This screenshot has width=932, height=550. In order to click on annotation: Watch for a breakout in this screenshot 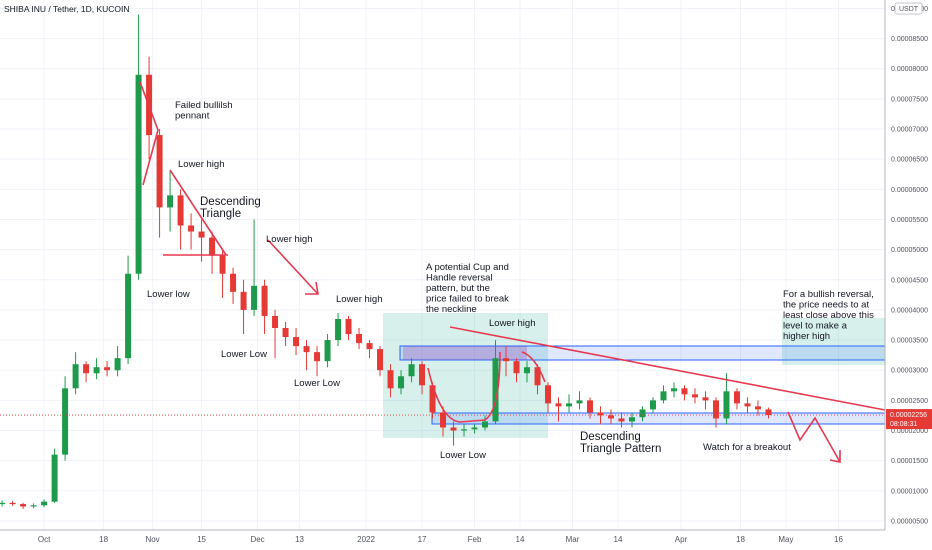, I will do `click(747, 447)`.